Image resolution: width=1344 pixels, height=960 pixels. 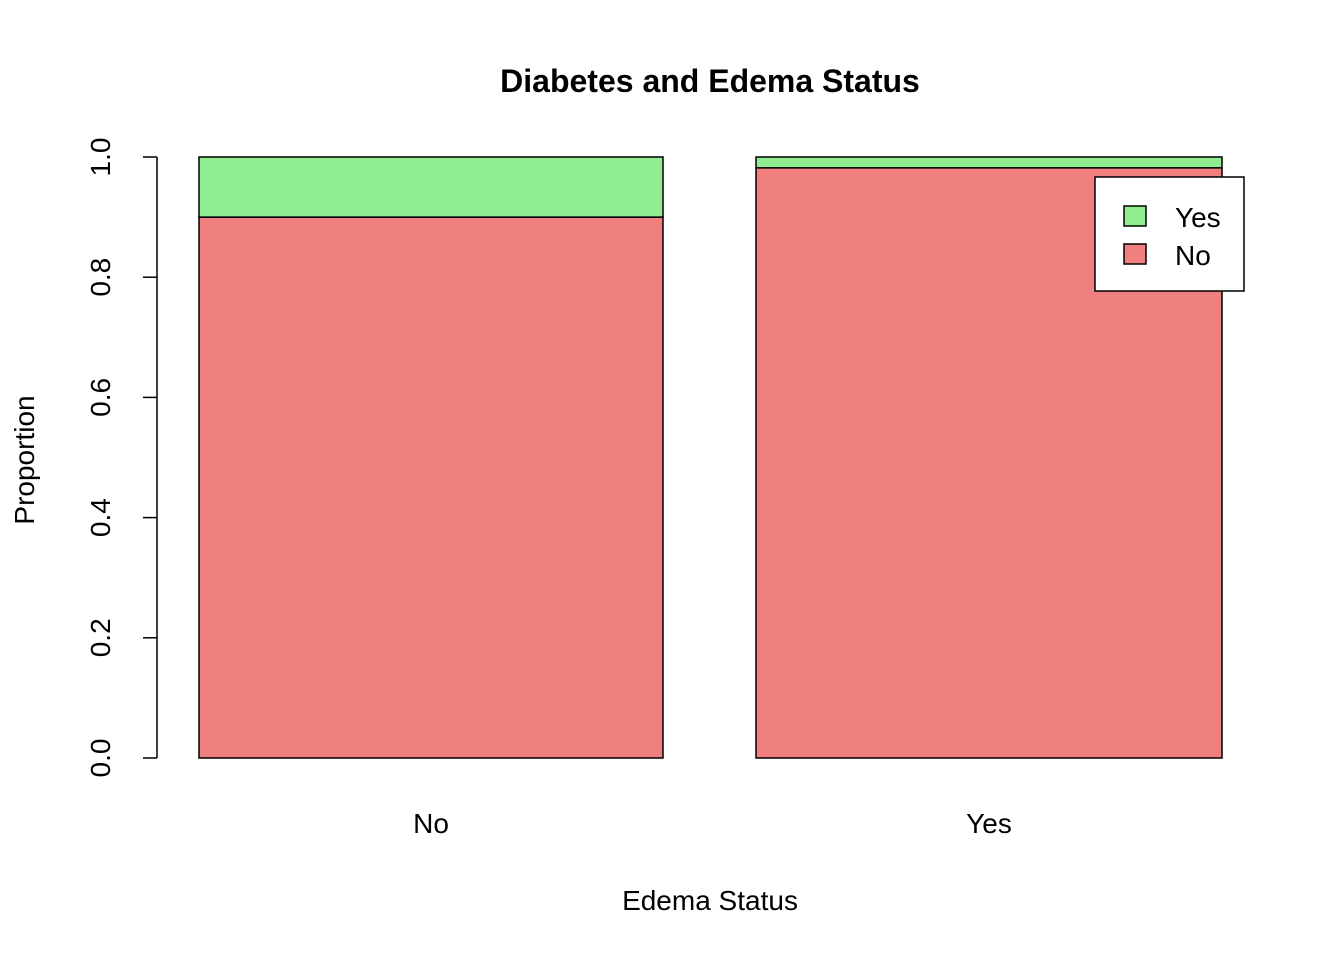 What do you see at coordinates (100, 397) in the screenshot?
I see `y-tick-label: 0.6` at bounding box center [100, 397].